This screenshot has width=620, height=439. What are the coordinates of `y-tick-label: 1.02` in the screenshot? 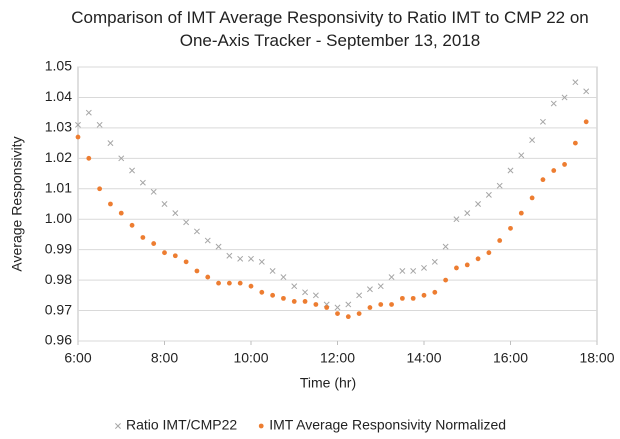 It's located at (58, 157).